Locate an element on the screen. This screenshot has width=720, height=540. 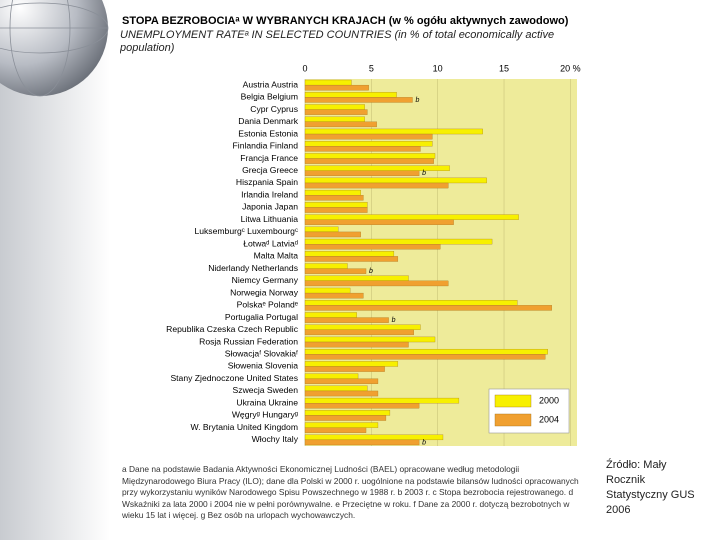
y-tick-label: Litwa Lithuania is located at coordinates (270, 219).